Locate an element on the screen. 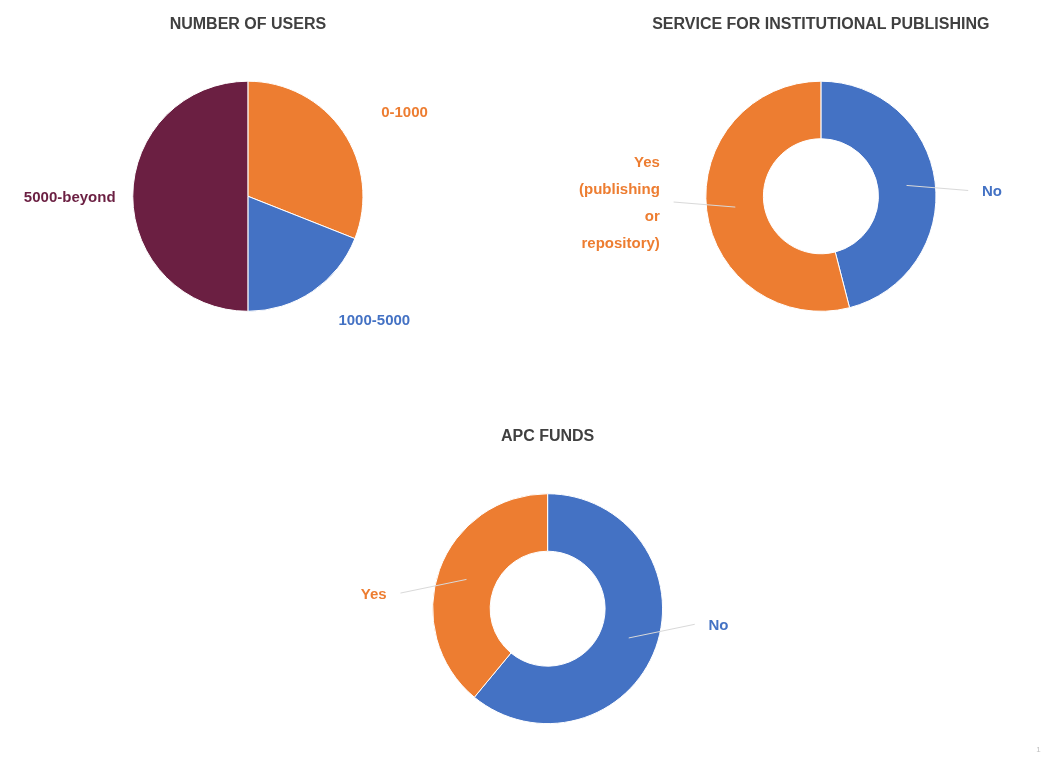  text: 1 is located at coordinates (1039, 749).